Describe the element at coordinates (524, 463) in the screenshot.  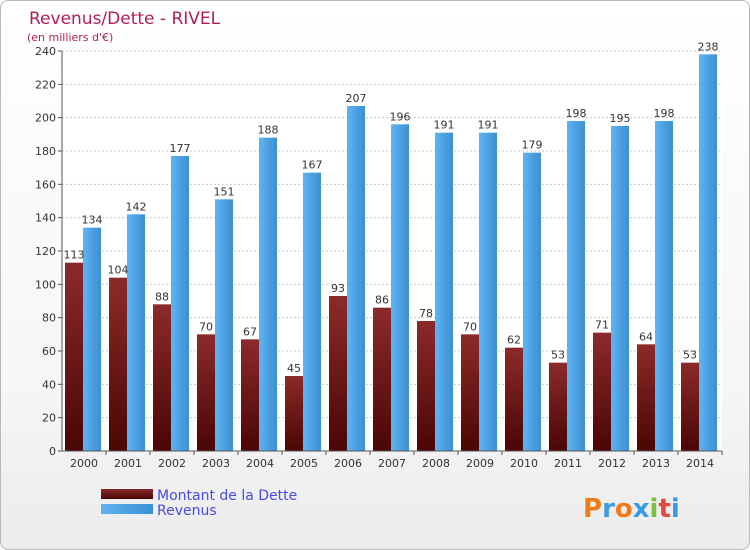
I see `x-tick-label: 2010` at that location.